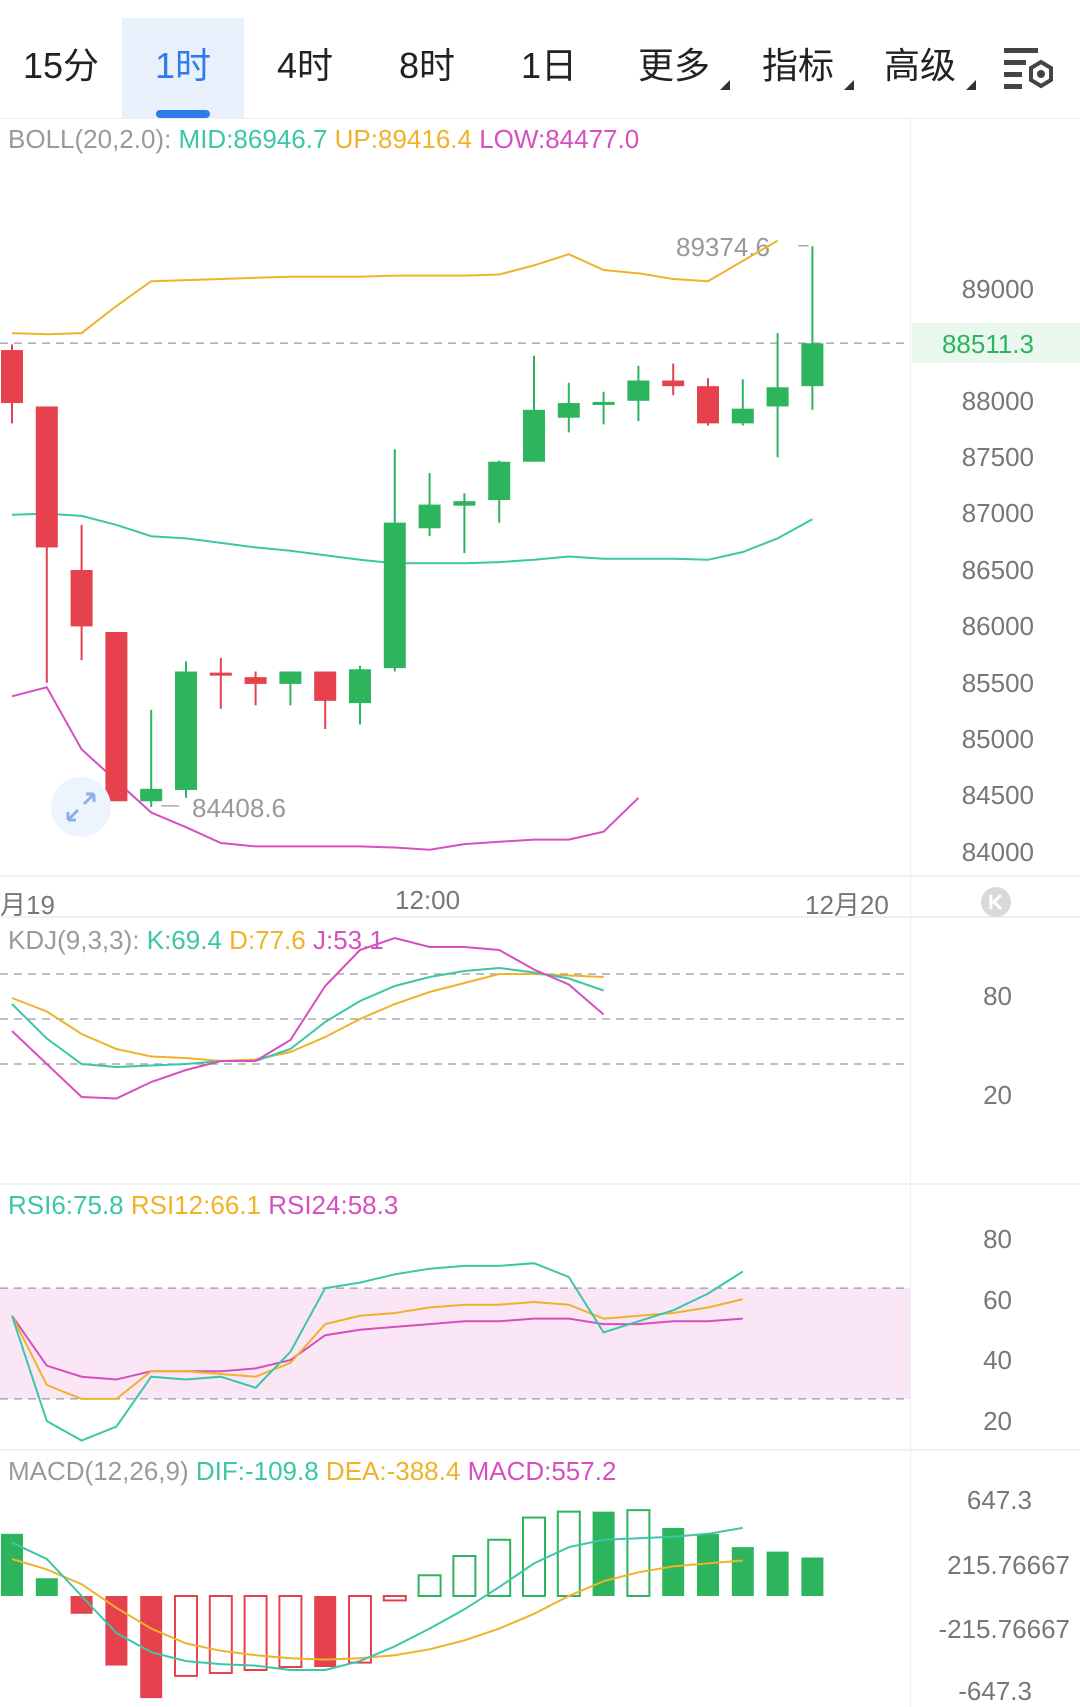 The height and width of the screenshot is (1707, 1080). Describe the element at coordinates (1008, 1565) in the screenshot. I see `macd-tick: 215.76667` at that location.